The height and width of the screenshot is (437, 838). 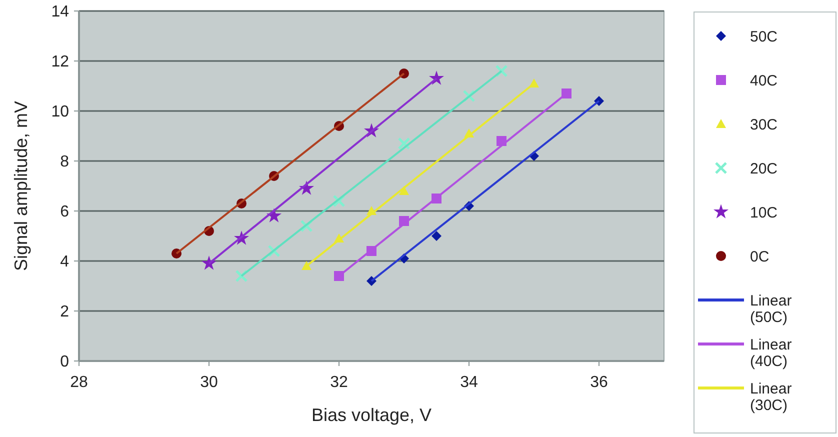 What do you see at coordinates (60, 62) in the screenshot?
I see `y-tick-label: 12` at bounding box center [60, 62].